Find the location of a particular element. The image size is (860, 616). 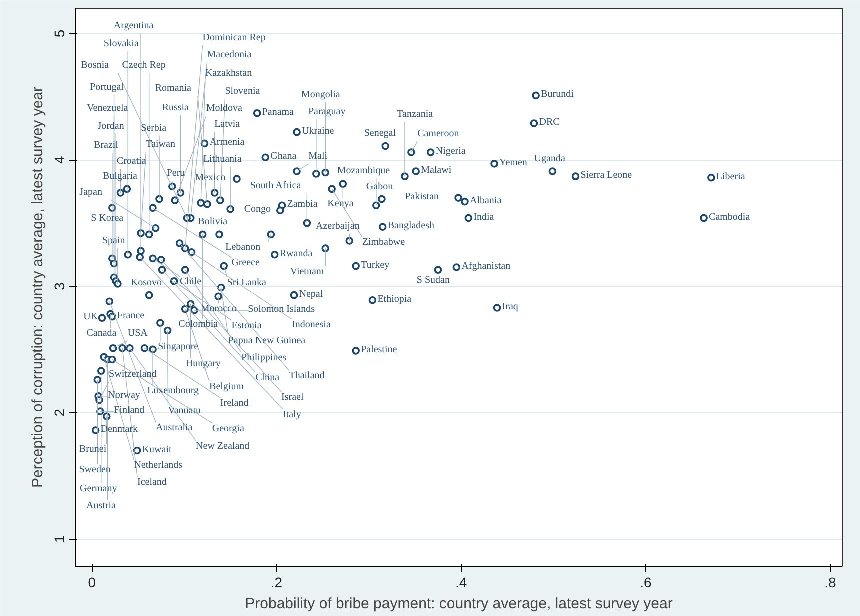

annotation: Portugal is located at coordinates (107, 88).